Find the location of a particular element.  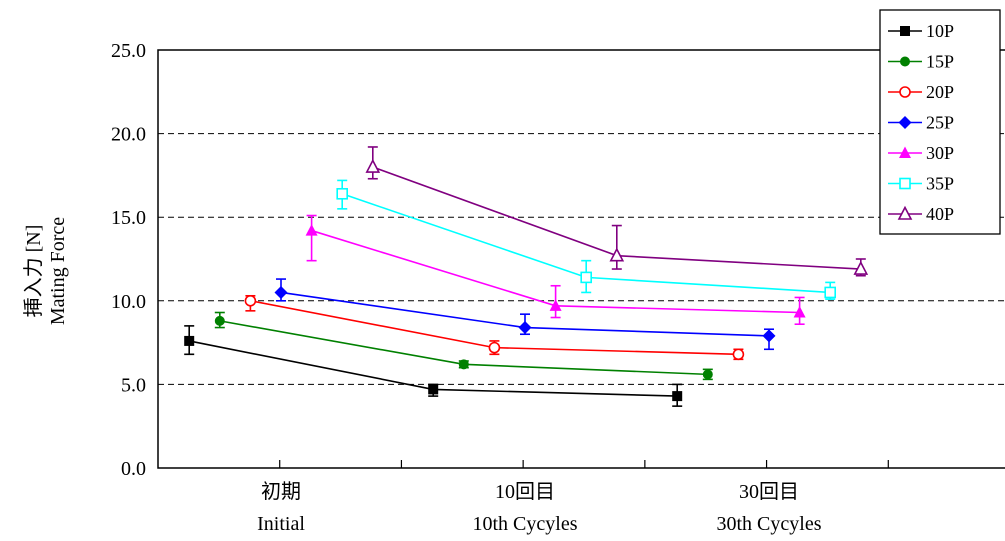

legend-label: 25P is located at coordinates (940, 123).